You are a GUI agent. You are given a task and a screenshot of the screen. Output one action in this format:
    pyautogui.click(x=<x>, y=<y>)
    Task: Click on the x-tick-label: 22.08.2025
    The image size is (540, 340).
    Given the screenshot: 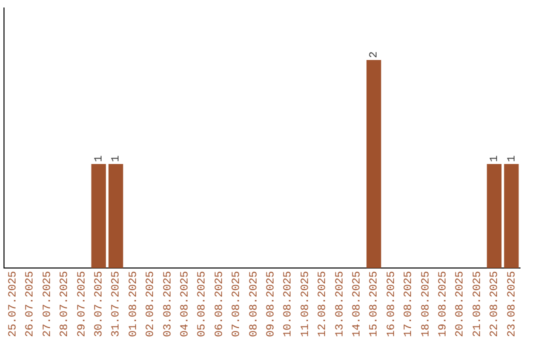 What is the action you would take?
    pyautogui.click(x=495, y=304)
    